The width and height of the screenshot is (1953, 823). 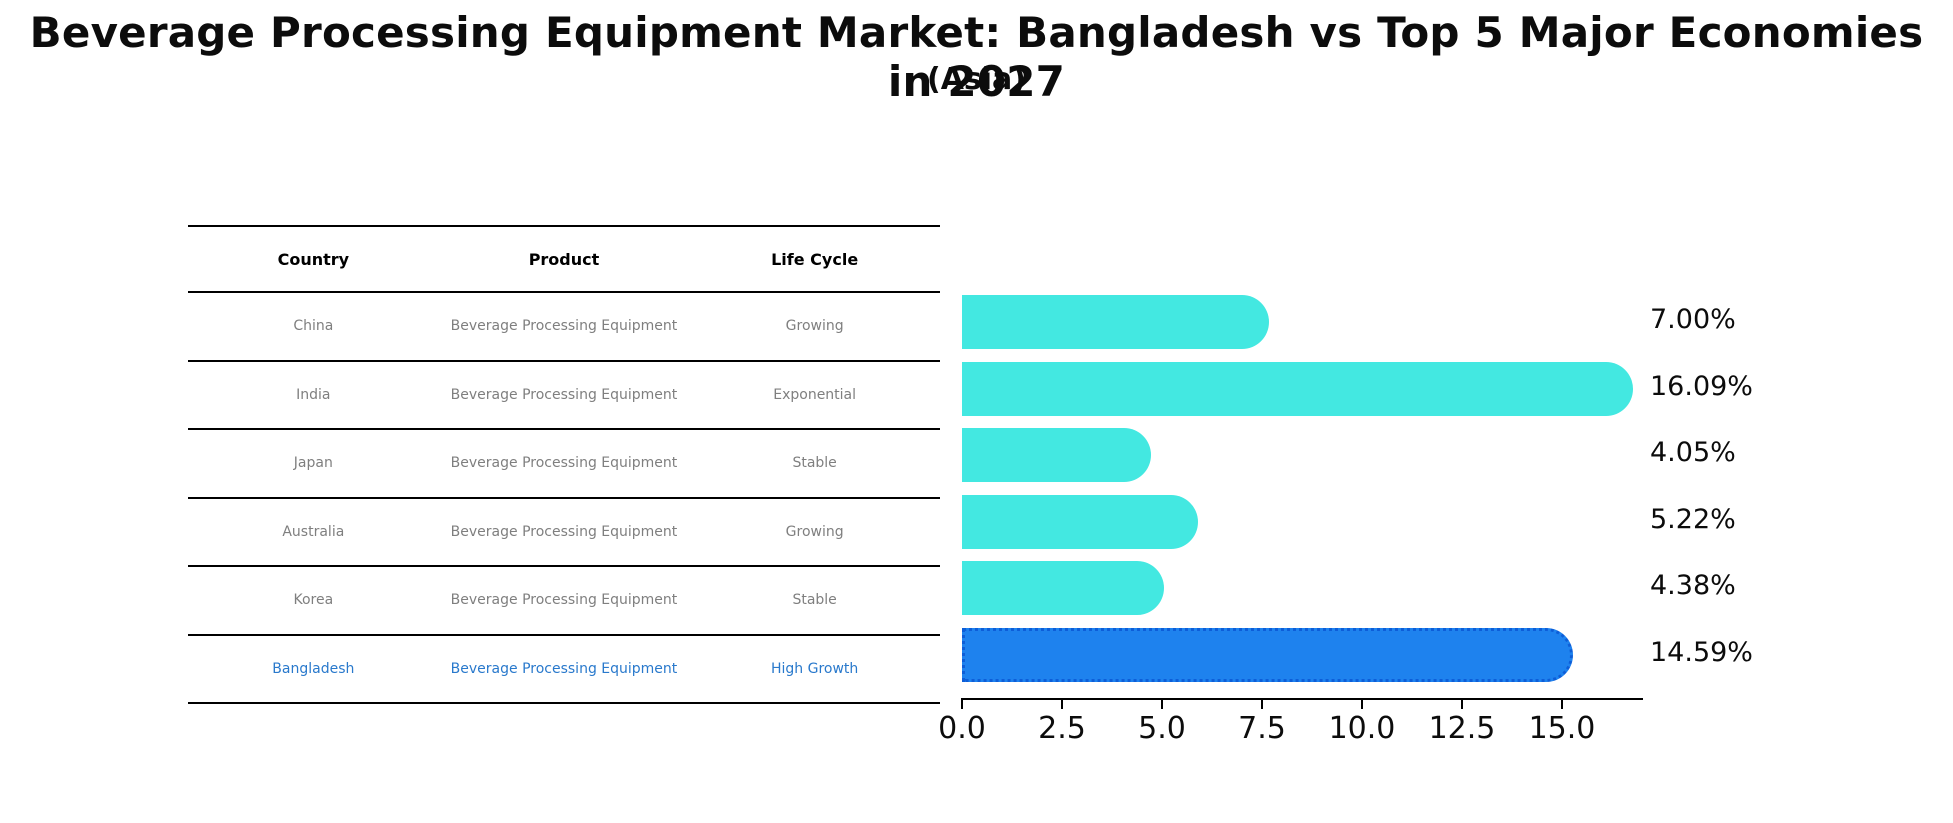 What do you see at coordinates (1062, 728) in the screenshot?
I see `x-tick-label-2.5: 2.5` at bounding box center [1062, 728].